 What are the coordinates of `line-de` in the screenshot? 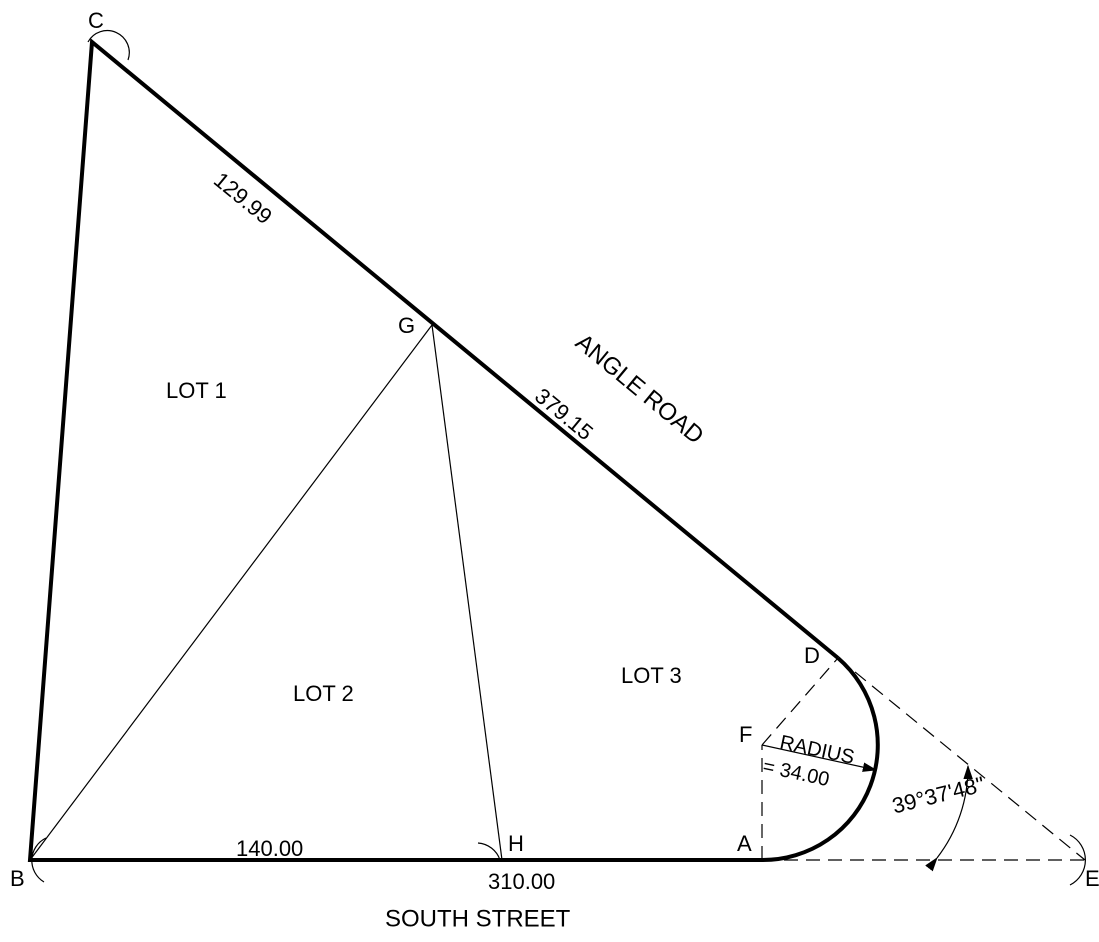 It's located at (961, 759).